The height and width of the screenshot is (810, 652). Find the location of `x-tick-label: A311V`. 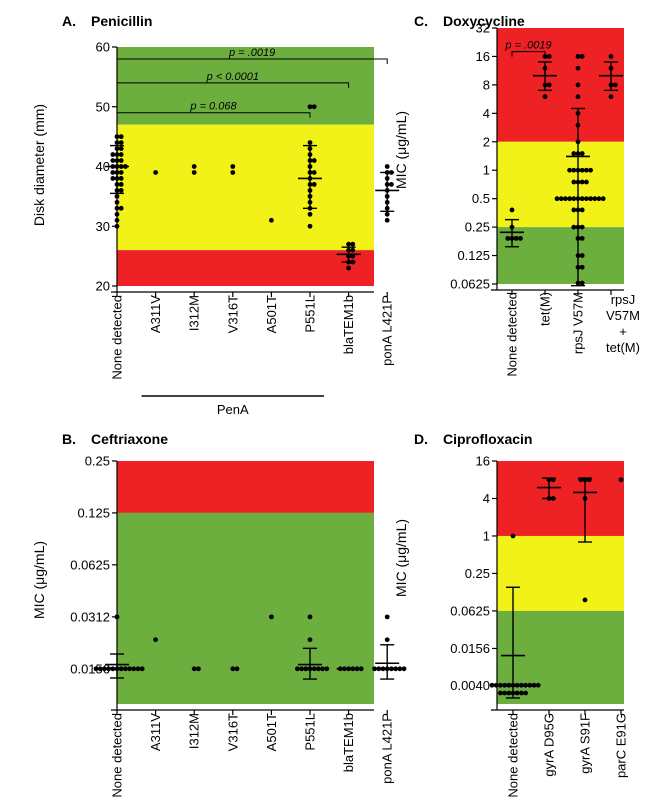

x-tick-label: A311V is located at coordinates (155, 314).